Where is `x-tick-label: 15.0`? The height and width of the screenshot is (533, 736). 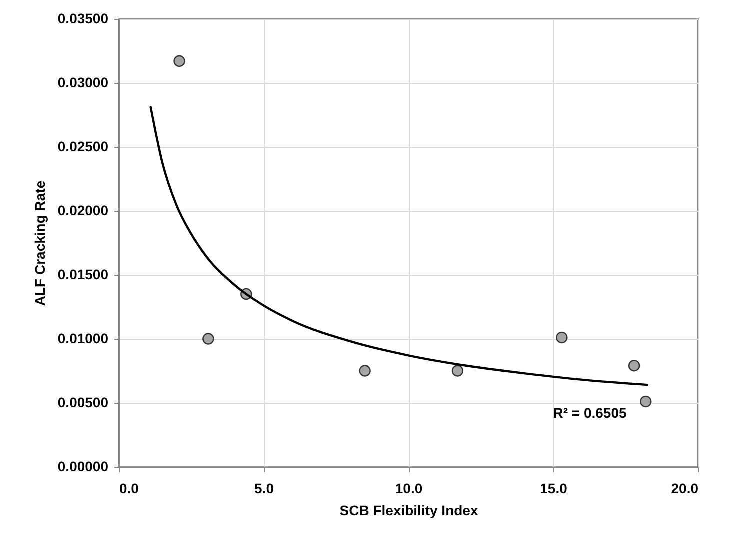
x-tick-label: 15.0 is located at coordinates (554, 488).